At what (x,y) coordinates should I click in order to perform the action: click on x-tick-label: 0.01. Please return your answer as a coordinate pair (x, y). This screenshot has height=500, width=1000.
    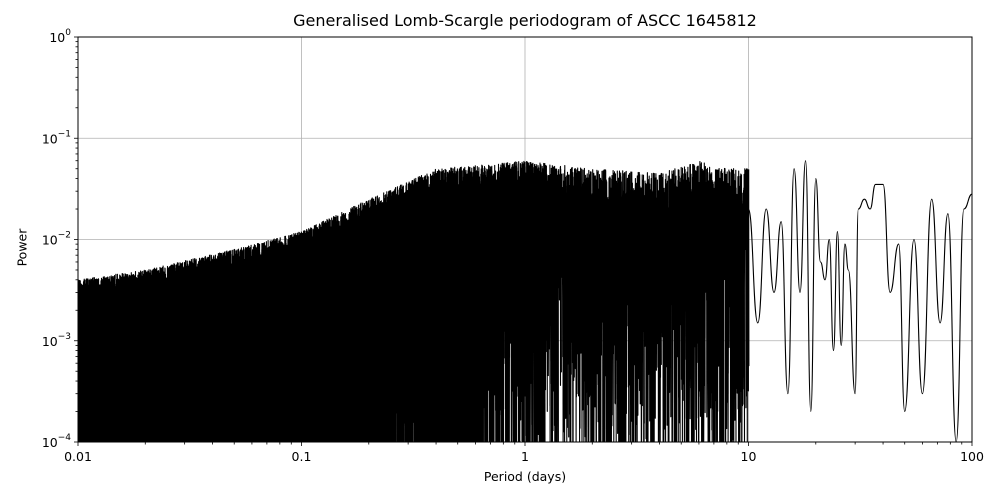
    Looking at the image, I should click on (78, 456).